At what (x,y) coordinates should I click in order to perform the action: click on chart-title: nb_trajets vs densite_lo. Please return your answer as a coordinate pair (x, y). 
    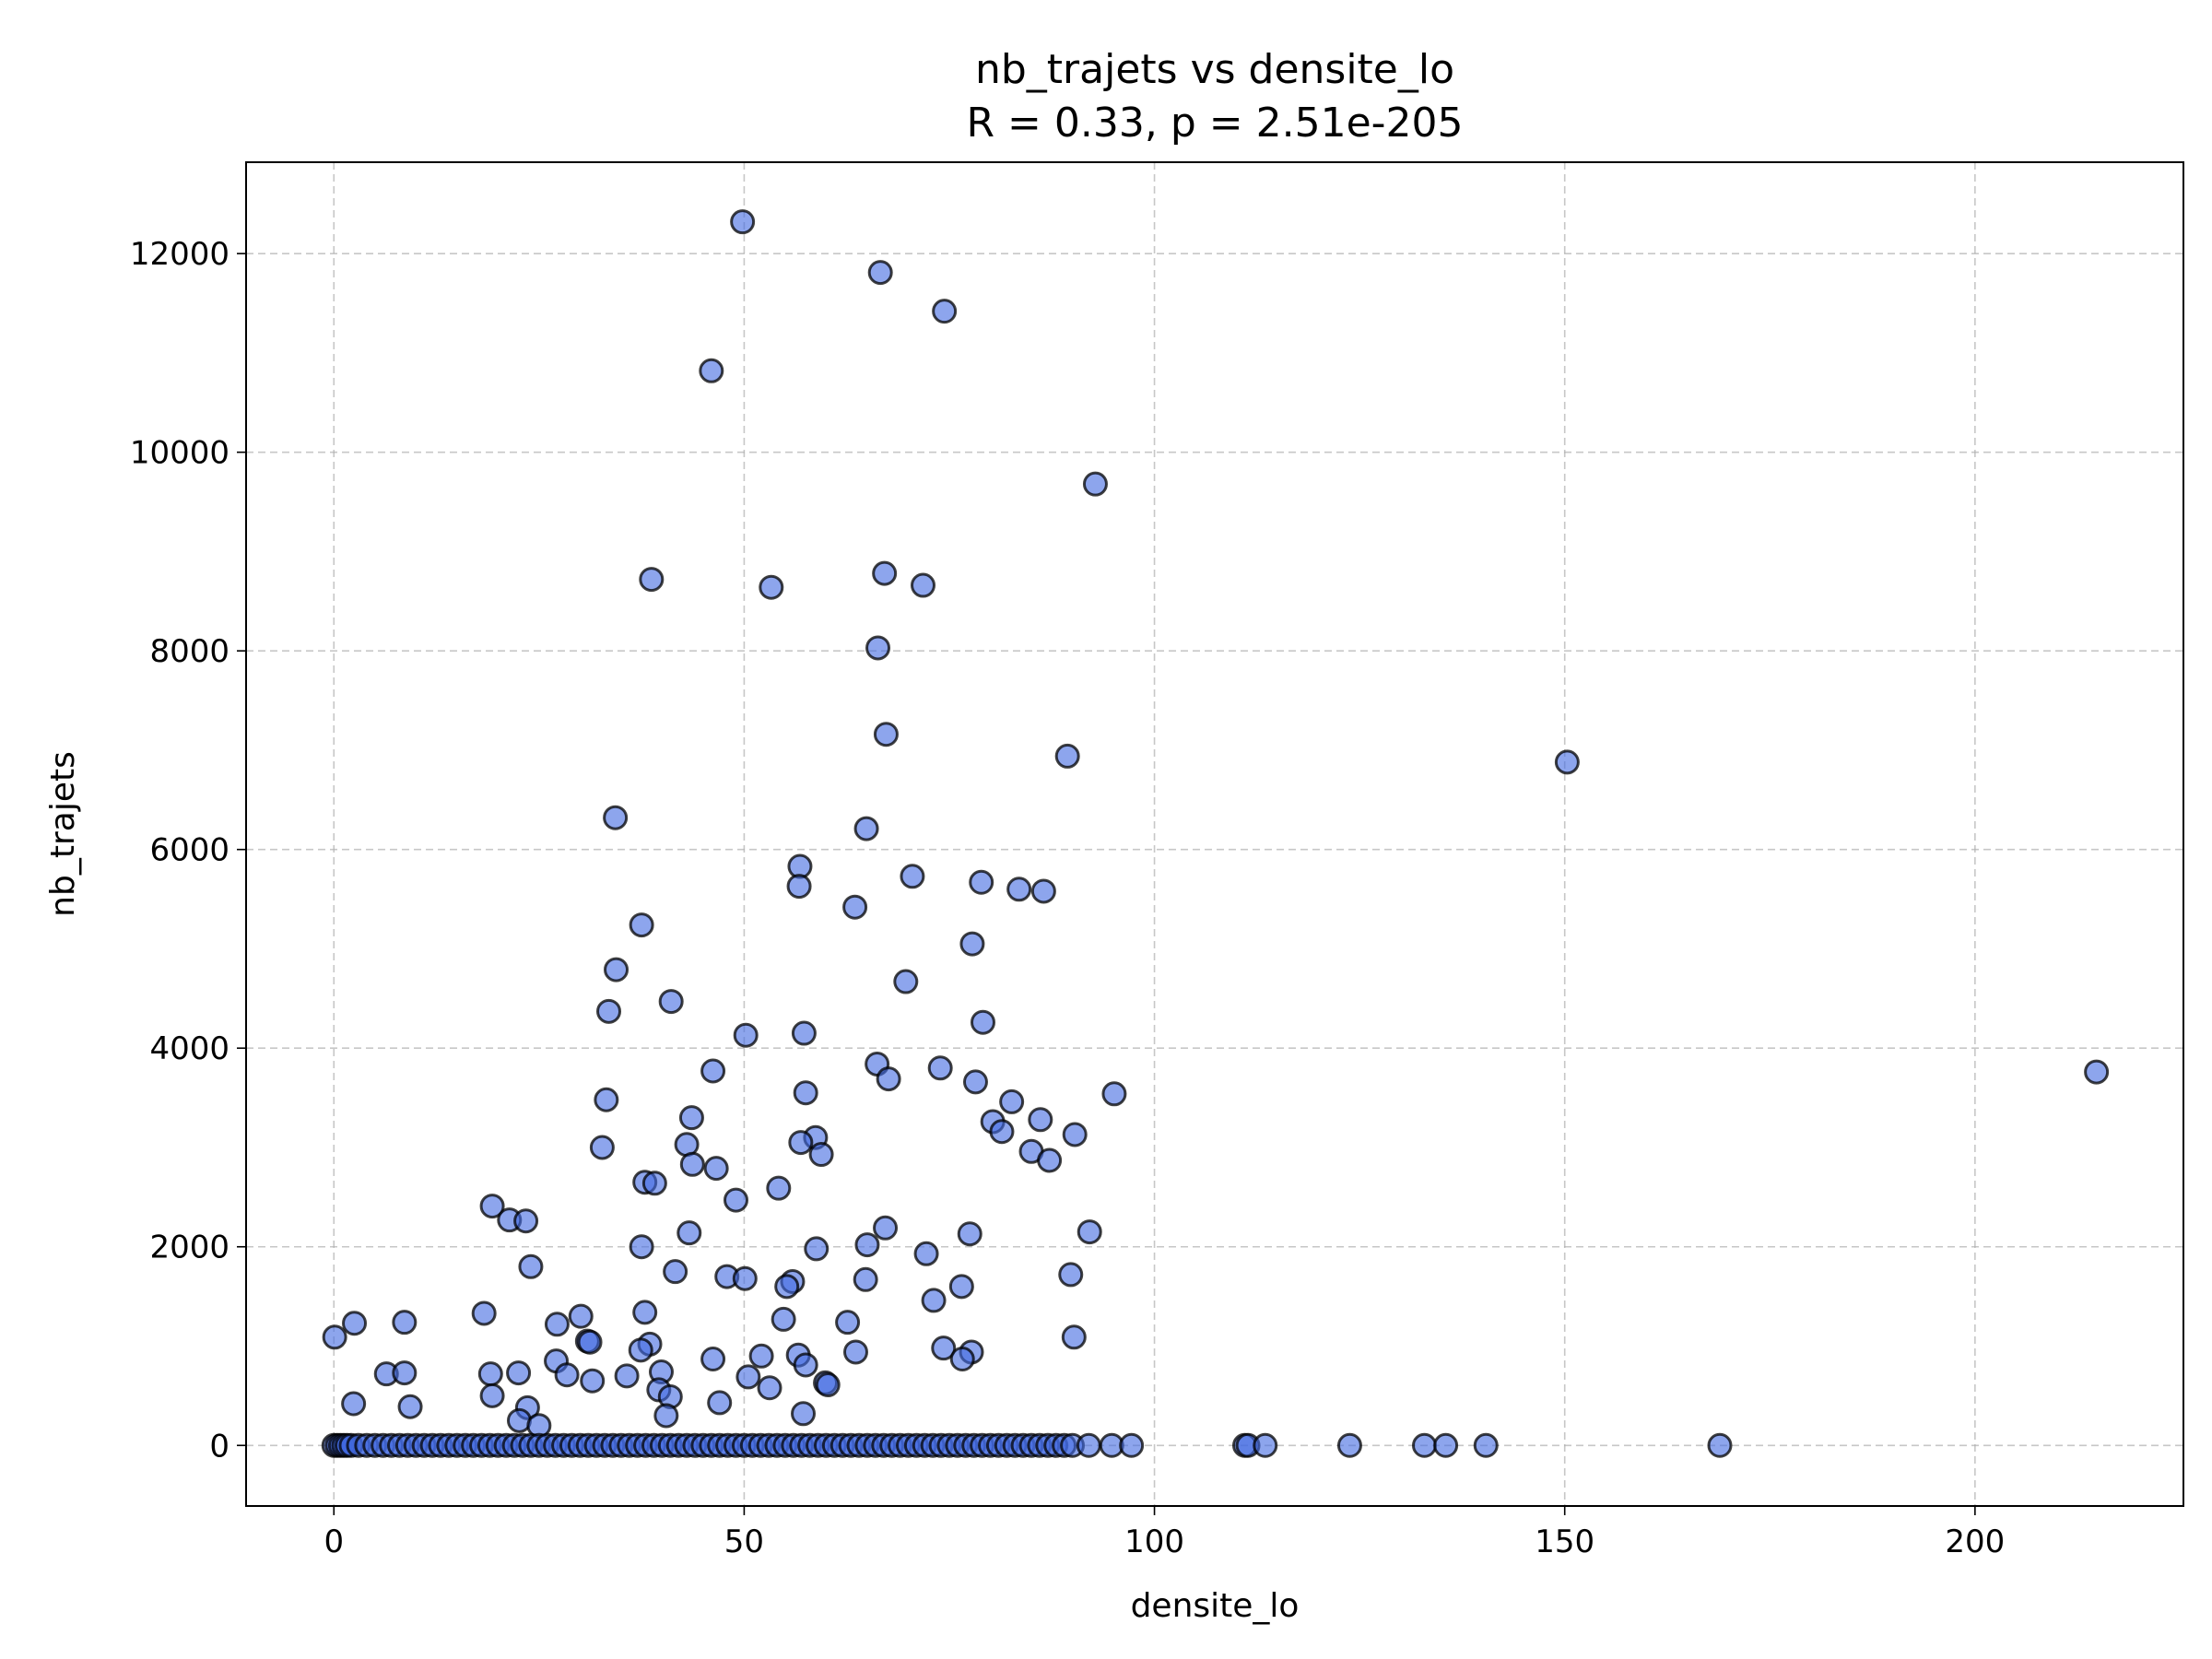
    Looking at the image, I should click on (1214, 69).